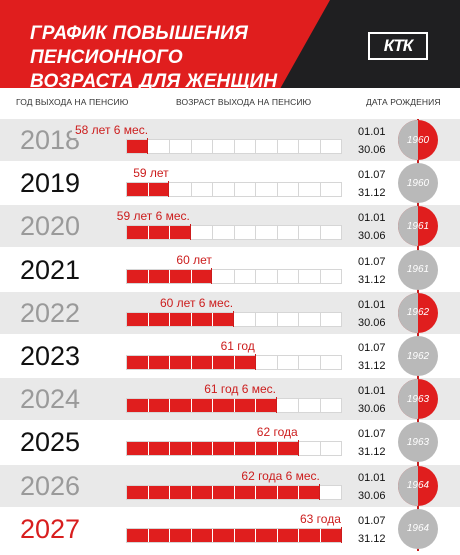  Describe the element at coordinates (418, 335) in the screenshot. I see `birth-timeline-line` at that location.